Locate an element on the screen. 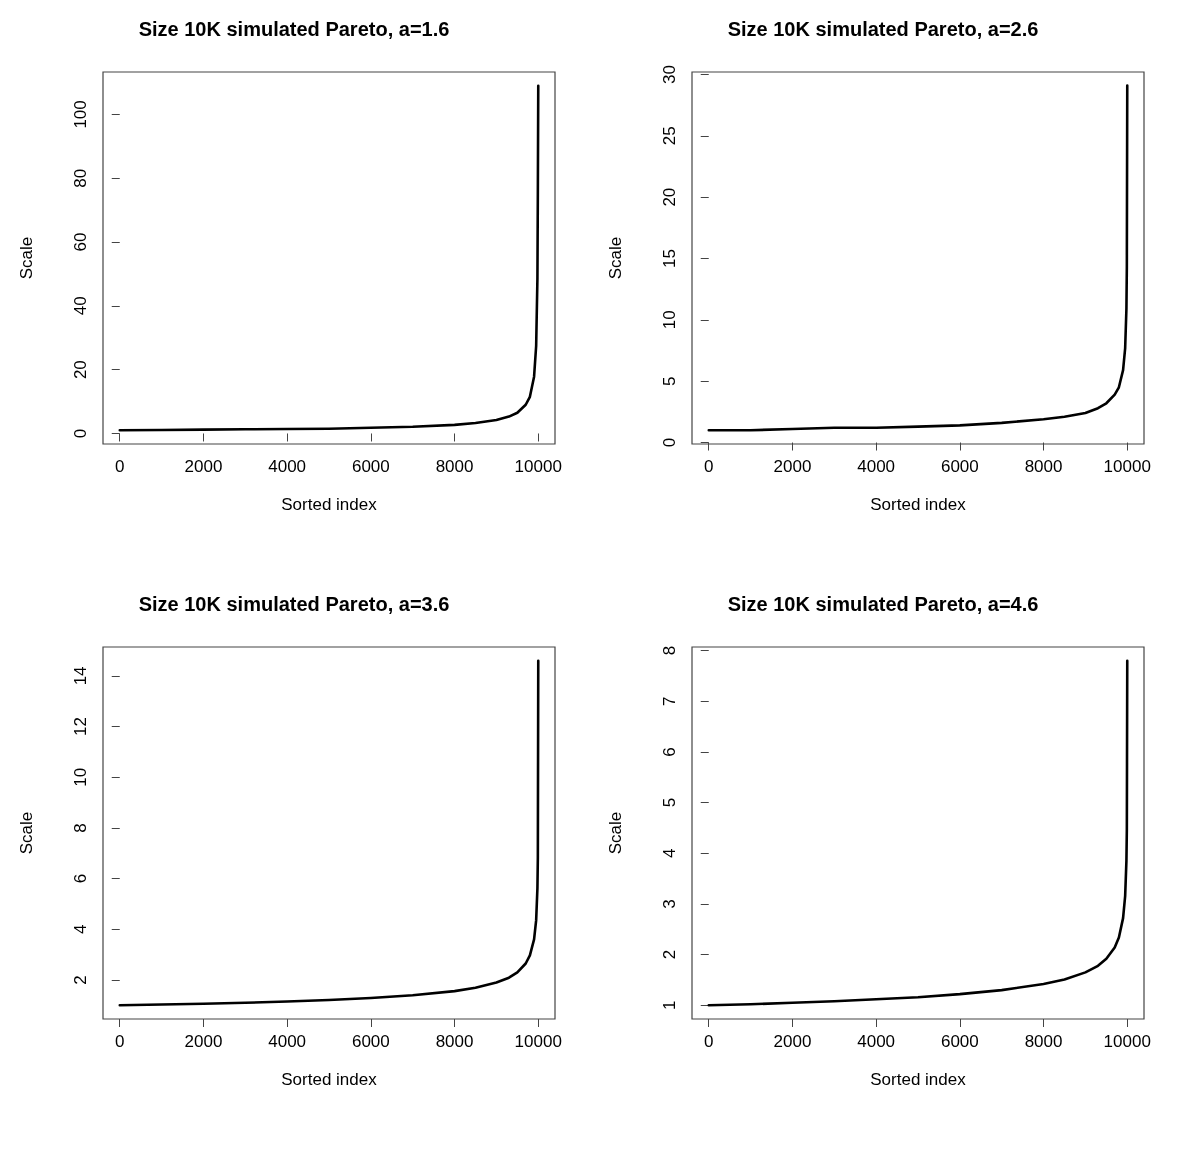 The width and height of the screenshot is (1177, 1149). y-tick-label: 40 is located at coordinates (80, 306).